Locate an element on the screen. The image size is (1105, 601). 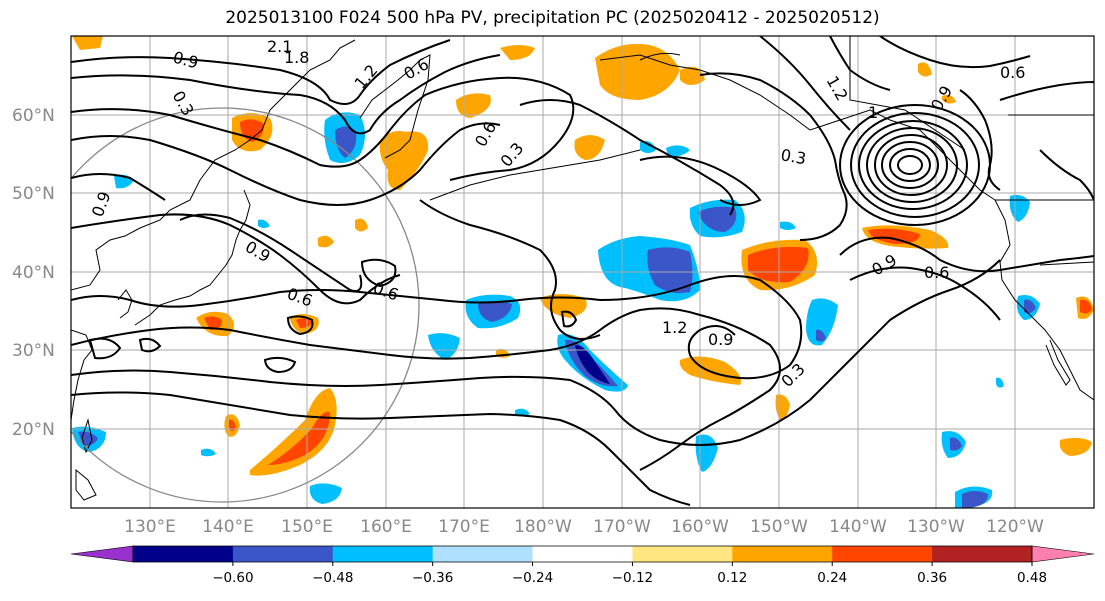
lat-label-30n: 30°N is located at coordinates (33, 351).